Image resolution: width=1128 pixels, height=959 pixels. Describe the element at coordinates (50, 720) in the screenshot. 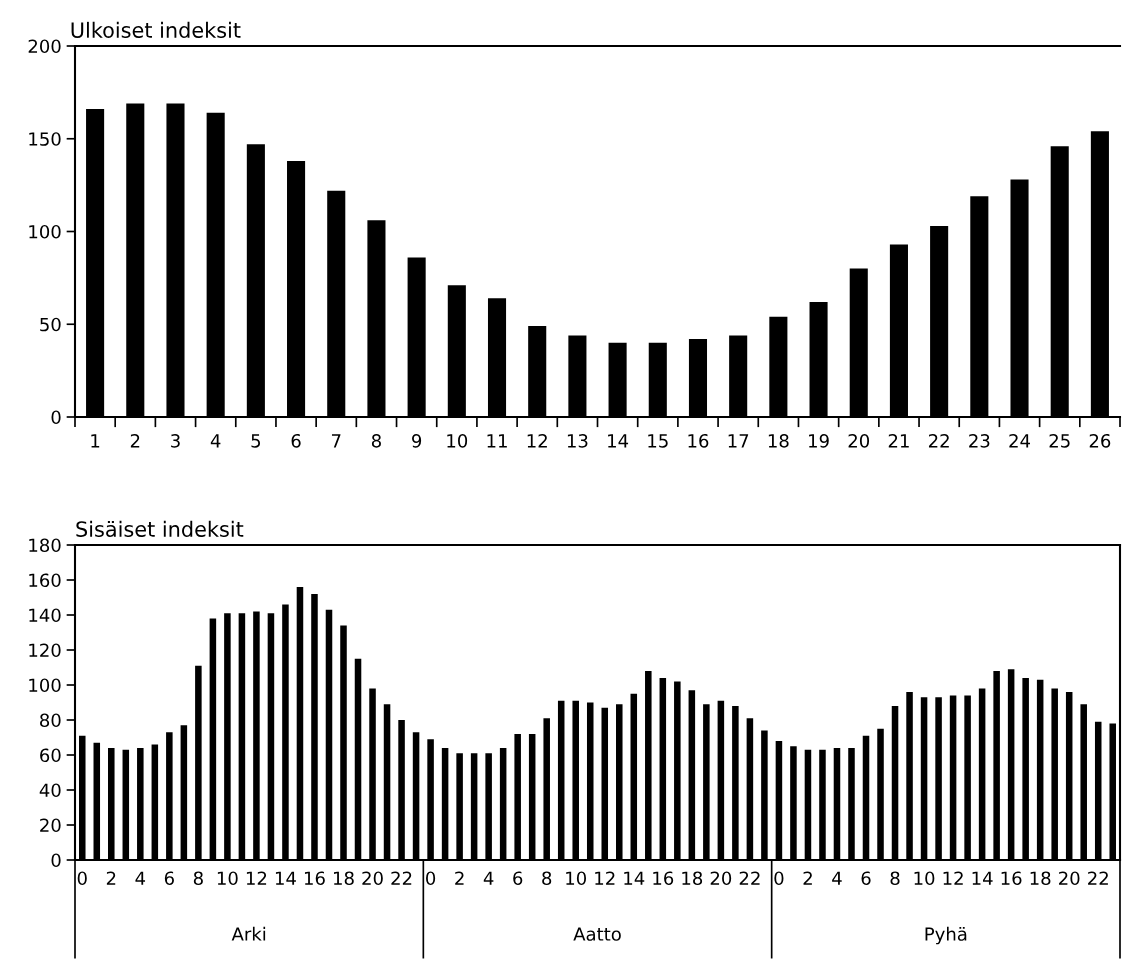

I see `y-tick-label: 80` at that location.